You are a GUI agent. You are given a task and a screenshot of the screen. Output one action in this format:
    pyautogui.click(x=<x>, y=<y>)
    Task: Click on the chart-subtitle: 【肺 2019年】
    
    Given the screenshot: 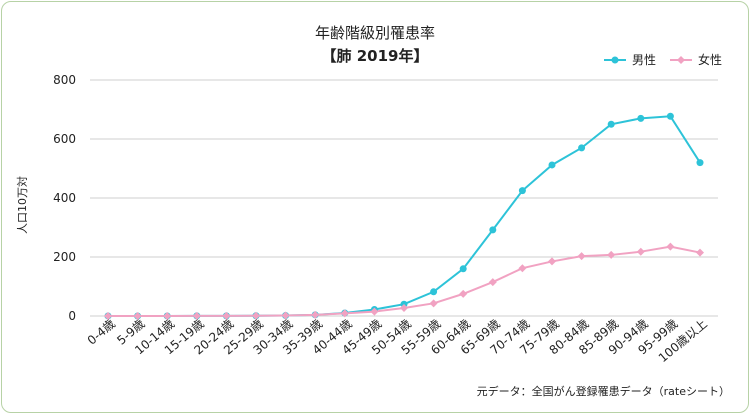 What is the action you would take?
    pyautogui.click(x=375, y=56)
    